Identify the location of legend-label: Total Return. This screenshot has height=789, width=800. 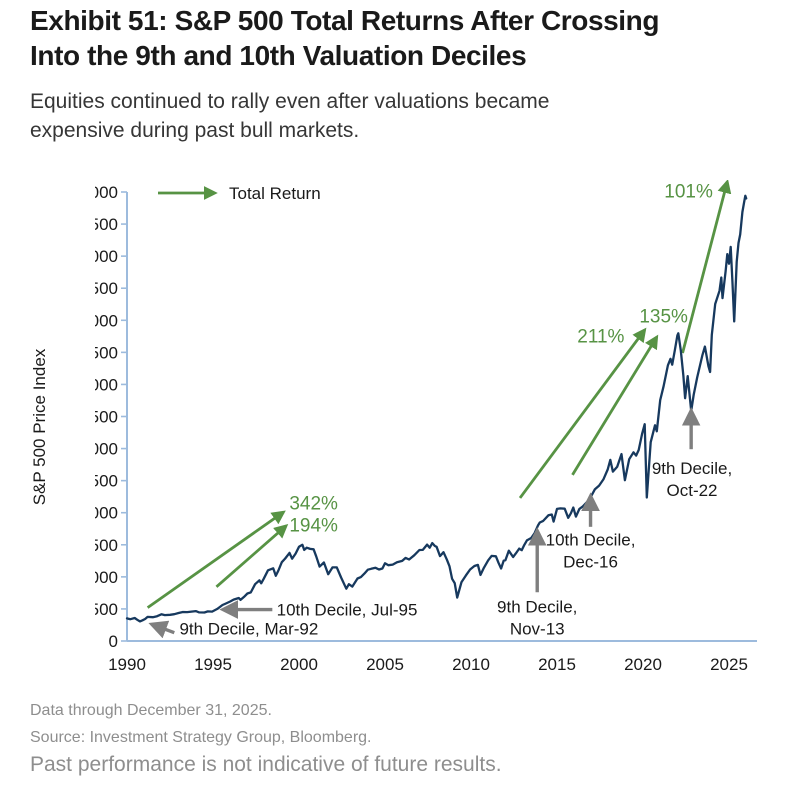
(275, 193).